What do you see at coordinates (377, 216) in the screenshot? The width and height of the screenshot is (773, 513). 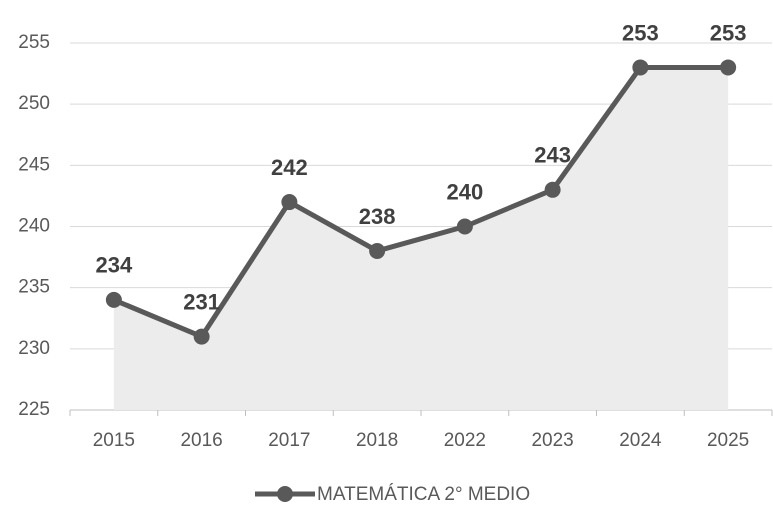 I see `data-label: 238` at bounding box center [377, 216].